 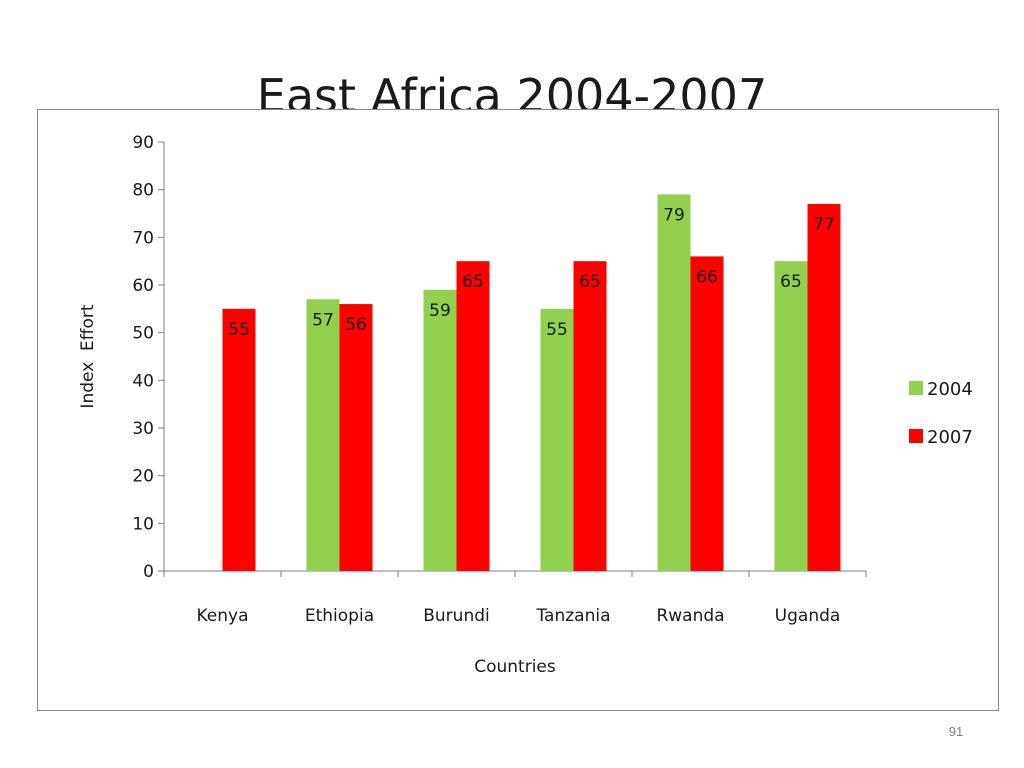 What do you see at coordinates (143, 381) in the screenshot?
I see `y-tick-label: 40` at bounding box center [143, 381].